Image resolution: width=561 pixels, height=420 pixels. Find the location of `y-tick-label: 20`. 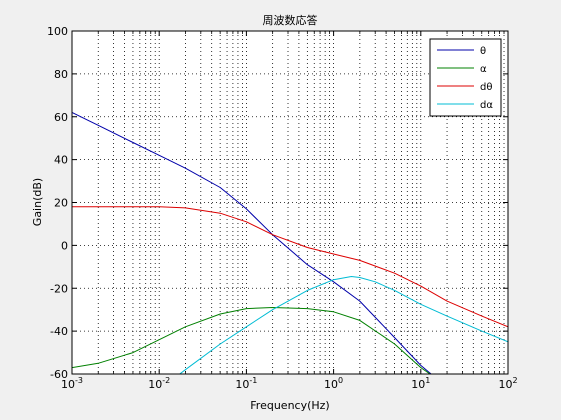

y-tick-label: 20 is located at coordinates (61, 203).